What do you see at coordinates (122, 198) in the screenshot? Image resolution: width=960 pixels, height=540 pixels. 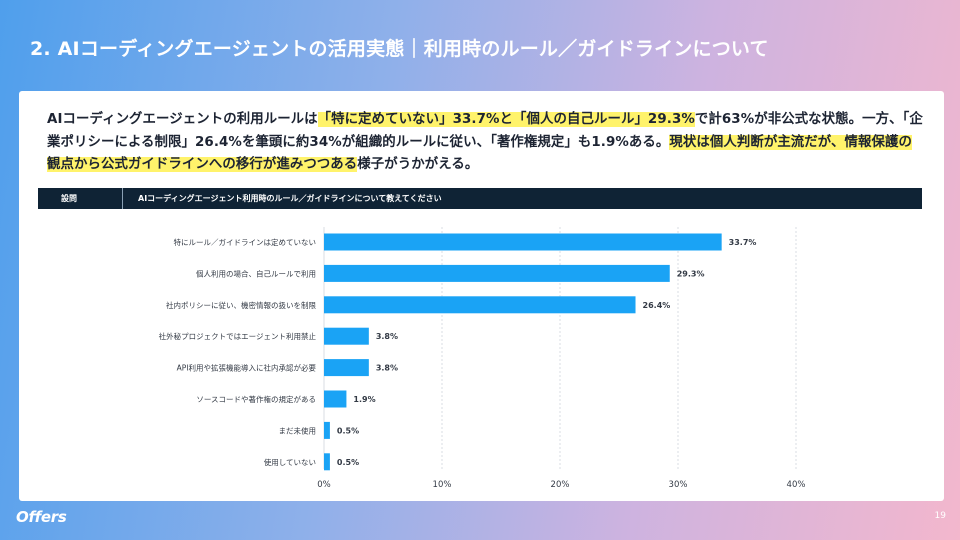 I see `question-divider` at bounding box center [122, 198].